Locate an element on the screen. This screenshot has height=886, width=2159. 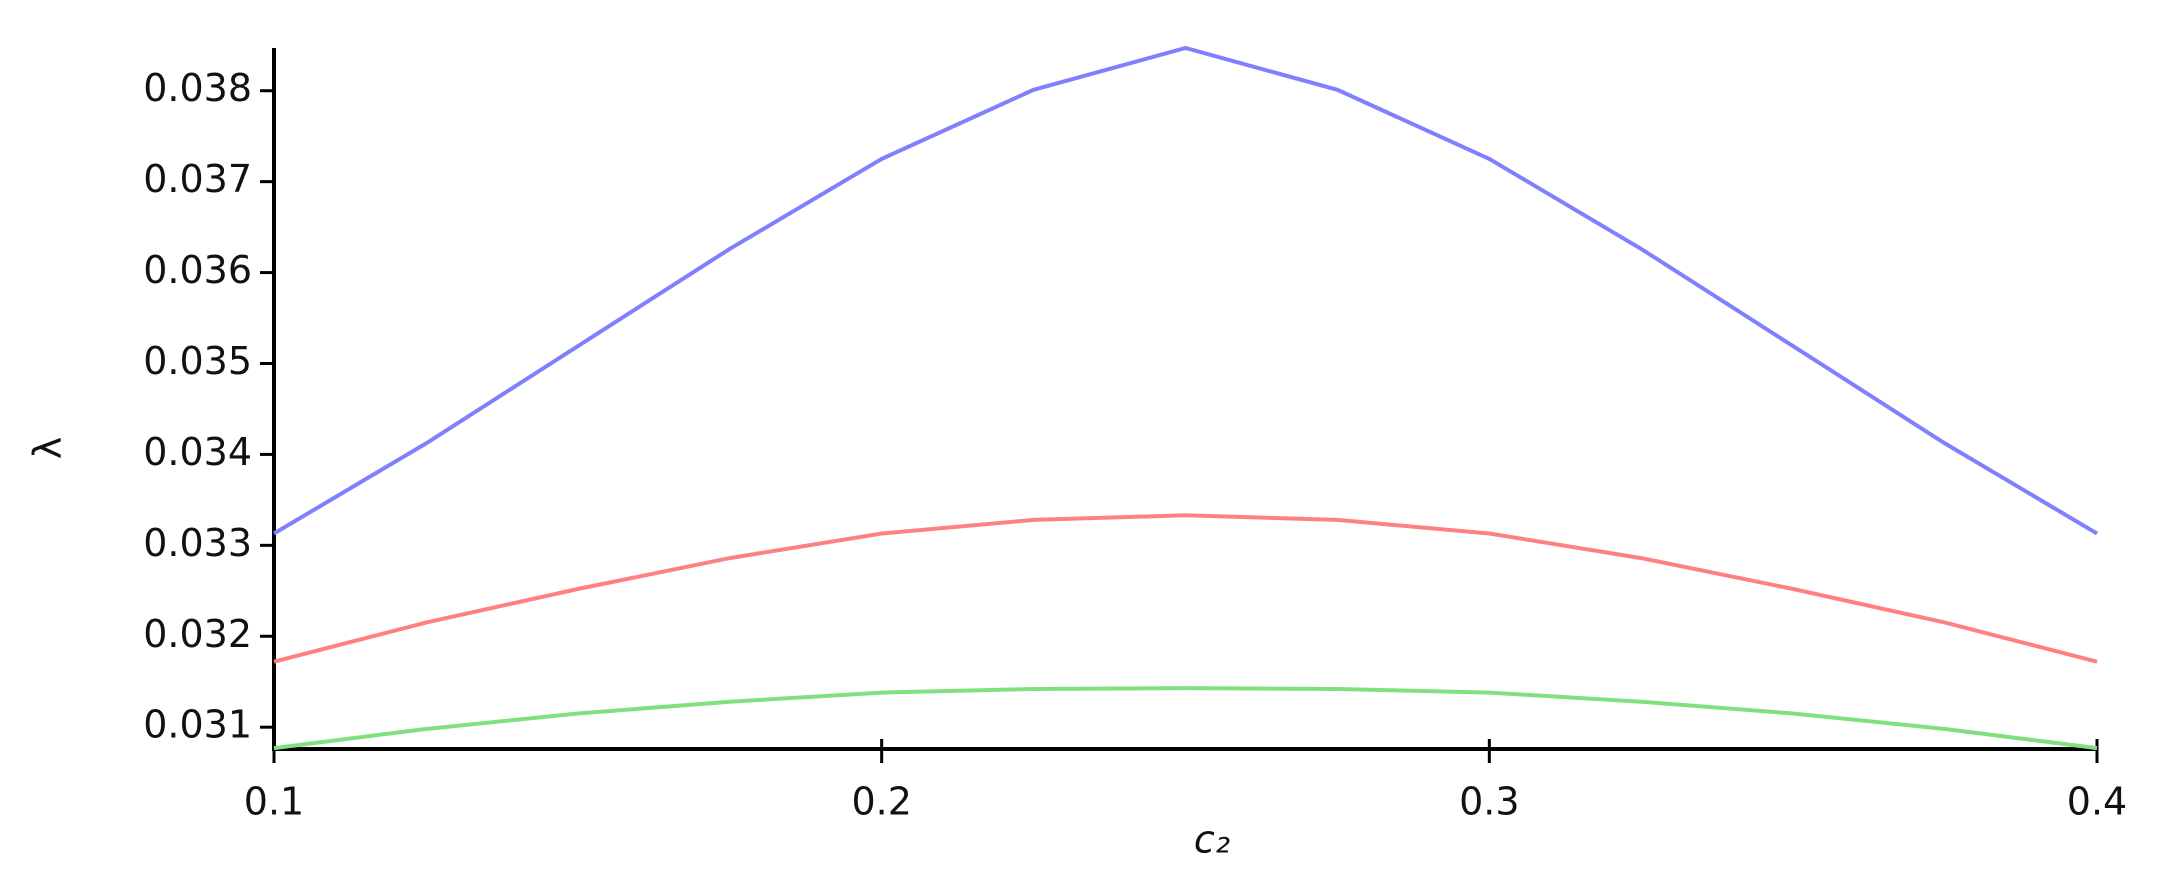
y-tick-label: 0.035 is located at coordinates (197, 361).